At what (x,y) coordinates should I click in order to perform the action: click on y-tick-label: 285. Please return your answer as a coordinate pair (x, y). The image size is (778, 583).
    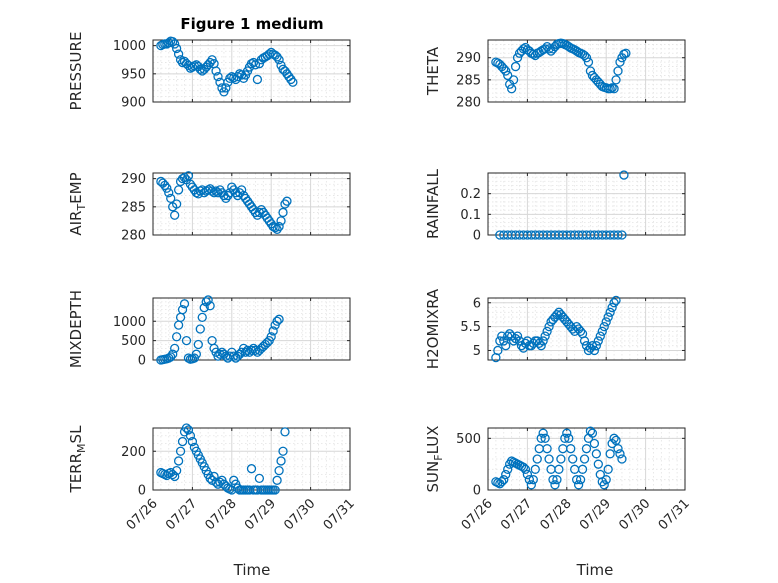
    Looking at the image, I should click on (468, 80).